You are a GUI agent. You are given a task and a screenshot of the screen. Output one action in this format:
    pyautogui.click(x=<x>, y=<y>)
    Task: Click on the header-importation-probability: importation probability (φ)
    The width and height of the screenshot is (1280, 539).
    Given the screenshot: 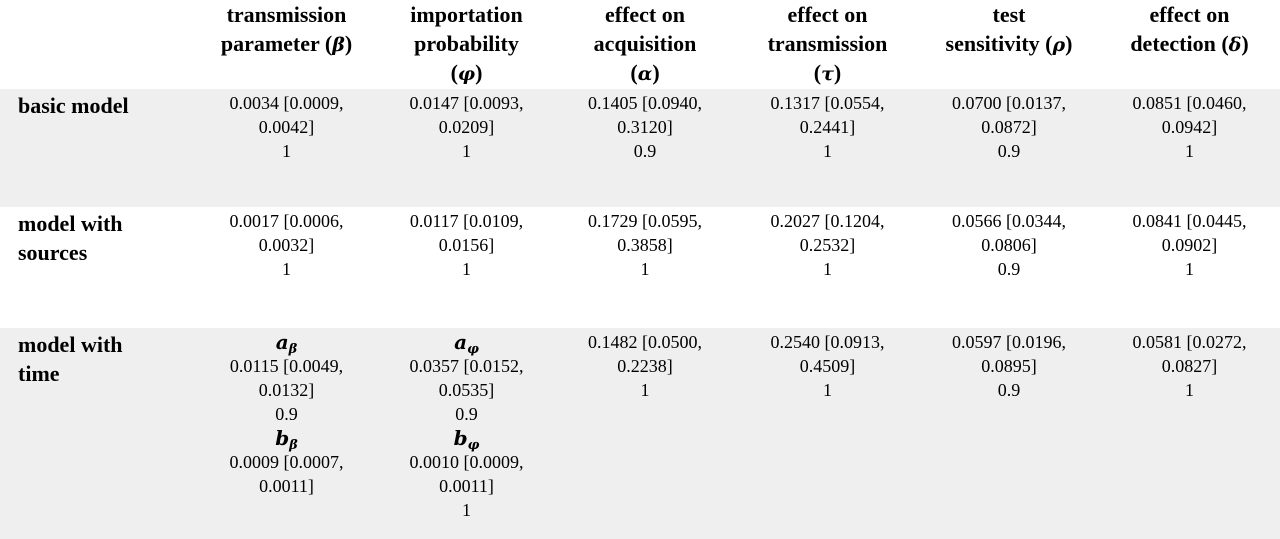 What is the action you would take?
    pyautogui.click(x=466, y=44)
    